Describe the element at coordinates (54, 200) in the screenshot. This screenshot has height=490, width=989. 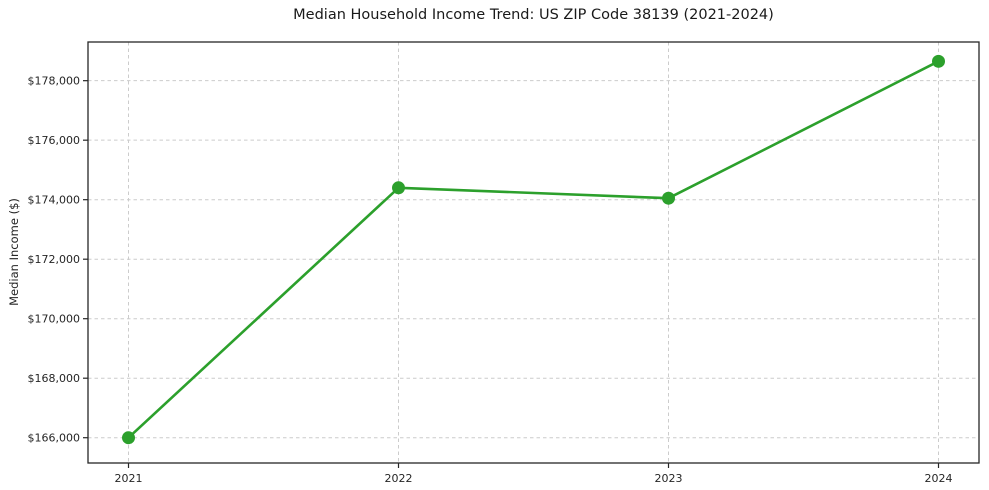
I see `y-tick-label: $174,000` at that location.